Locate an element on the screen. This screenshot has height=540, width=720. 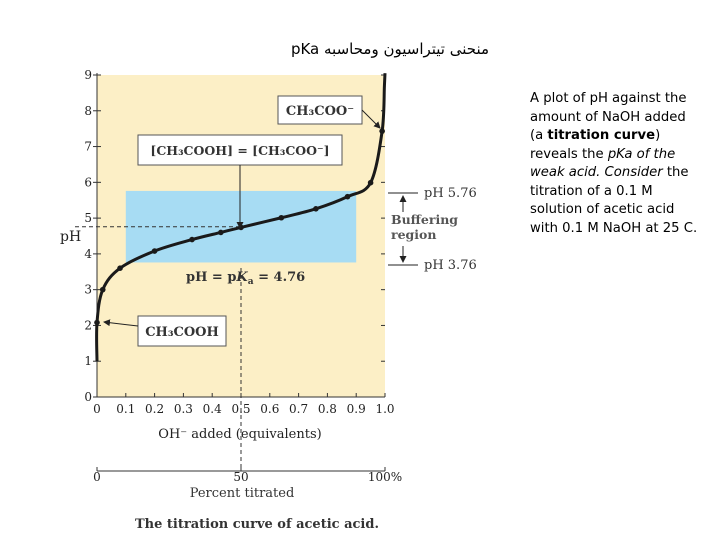
x2-tick-label: 0 is located at coordinates (97, 477).